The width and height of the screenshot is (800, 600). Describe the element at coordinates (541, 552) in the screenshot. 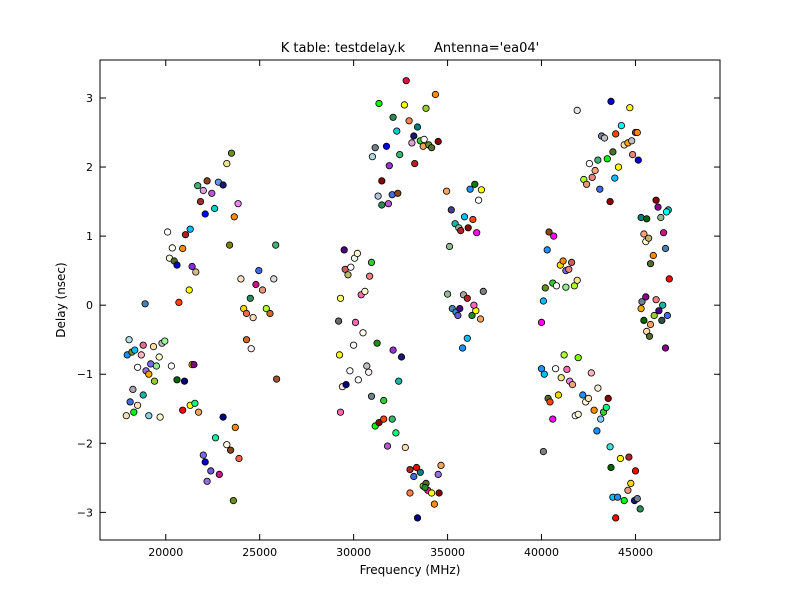

I see `x-tick-label: 40000` at that location.